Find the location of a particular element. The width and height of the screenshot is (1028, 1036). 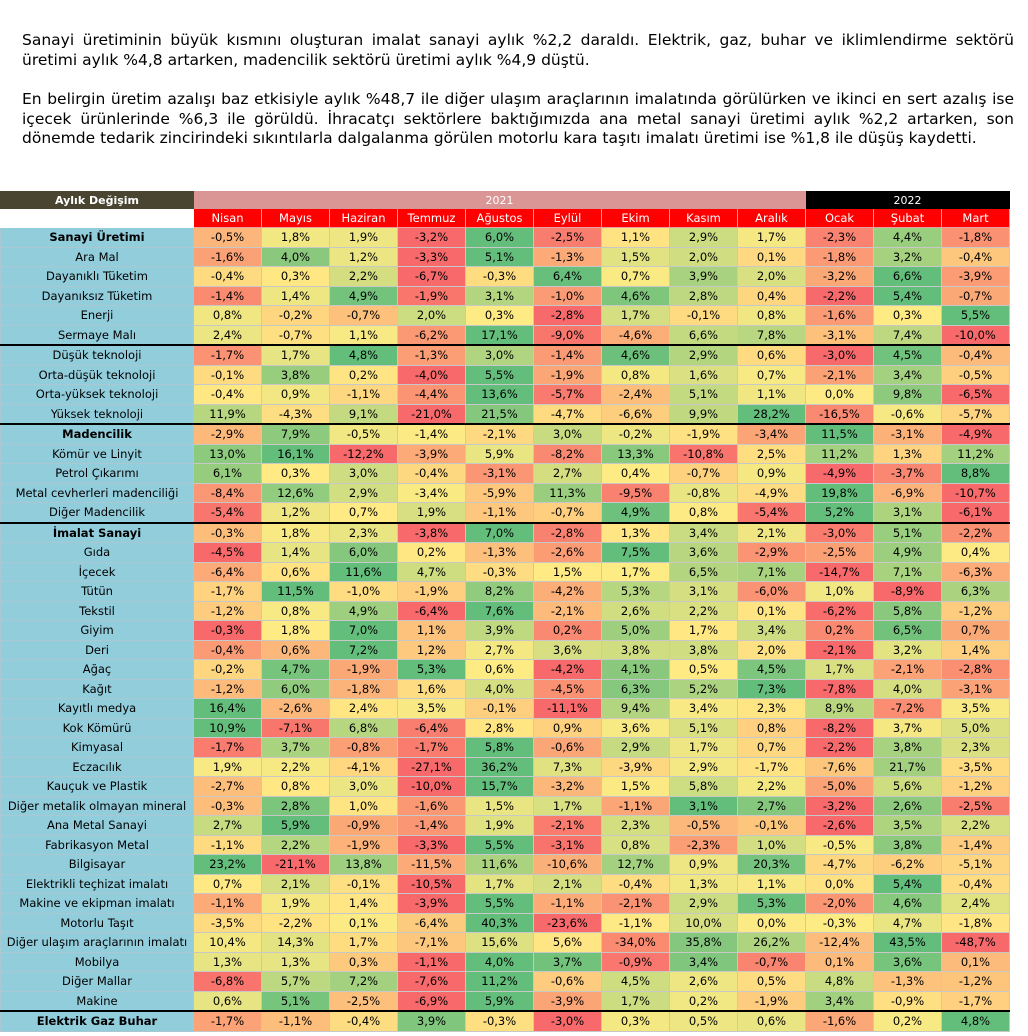

table-cell: -3,7% is located at coordinates (907, 473).